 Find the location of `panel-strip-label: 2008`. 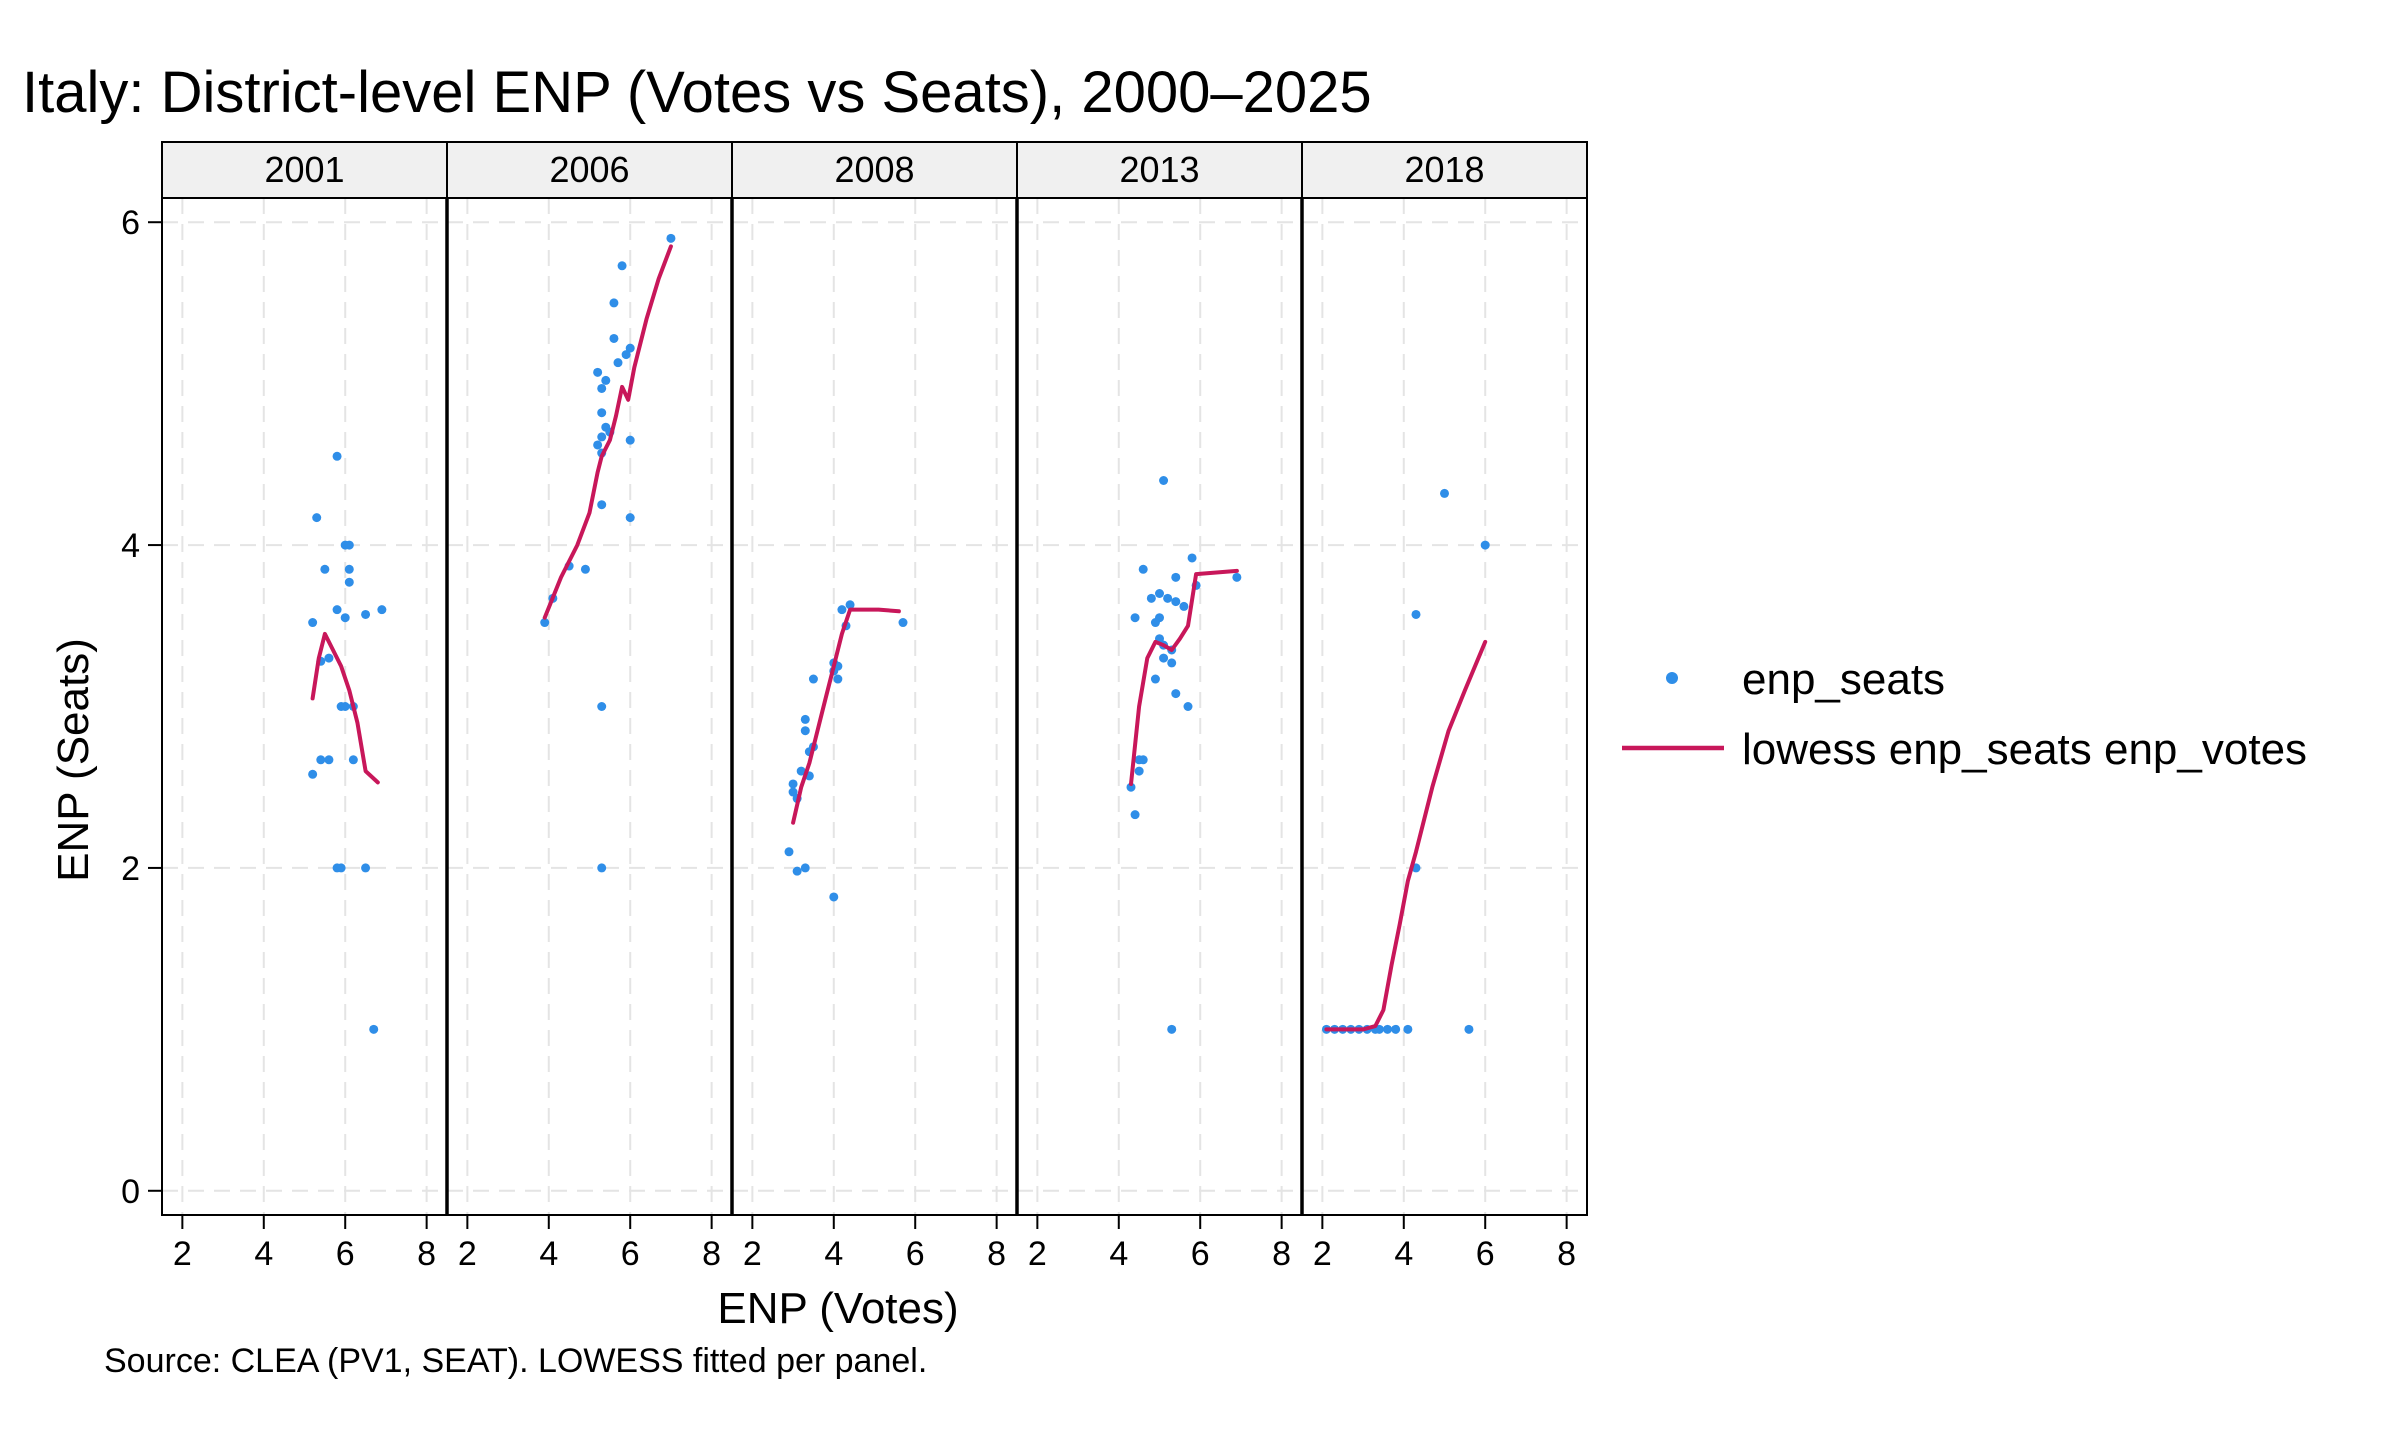

panel-strip-label: 2008 is located at coordinates (874, 169).